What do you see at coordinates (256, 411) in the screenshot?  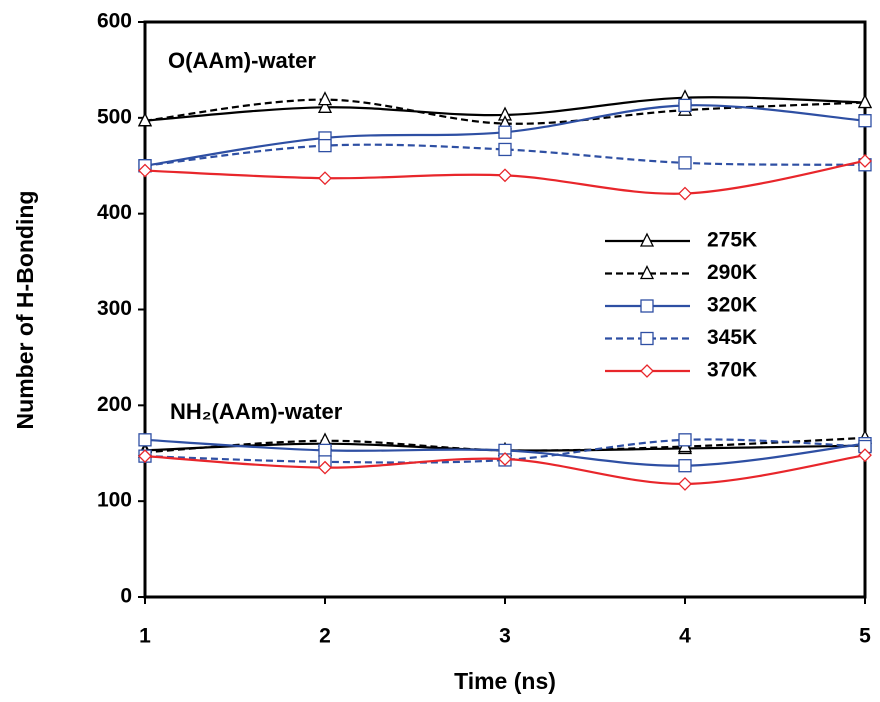 I see `annotation: NH₂(AAm)-water` at bounding box center [256, 411].